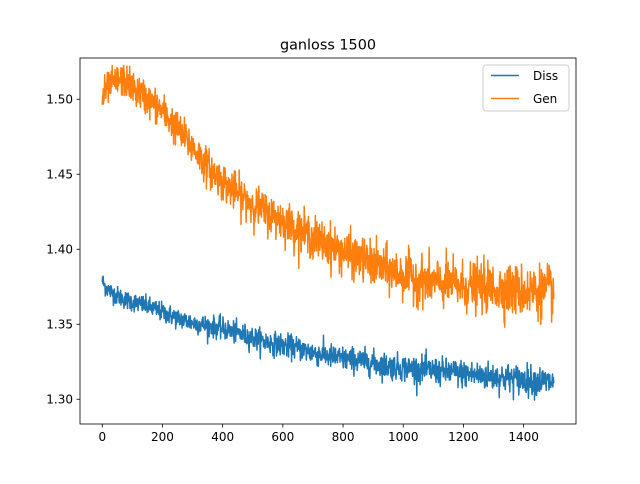 The width and height of the screenshot is (640, 484). Describe the element at coordinates (343, 437) in the screenshot. I see `x-tick-label: 800` at that location.